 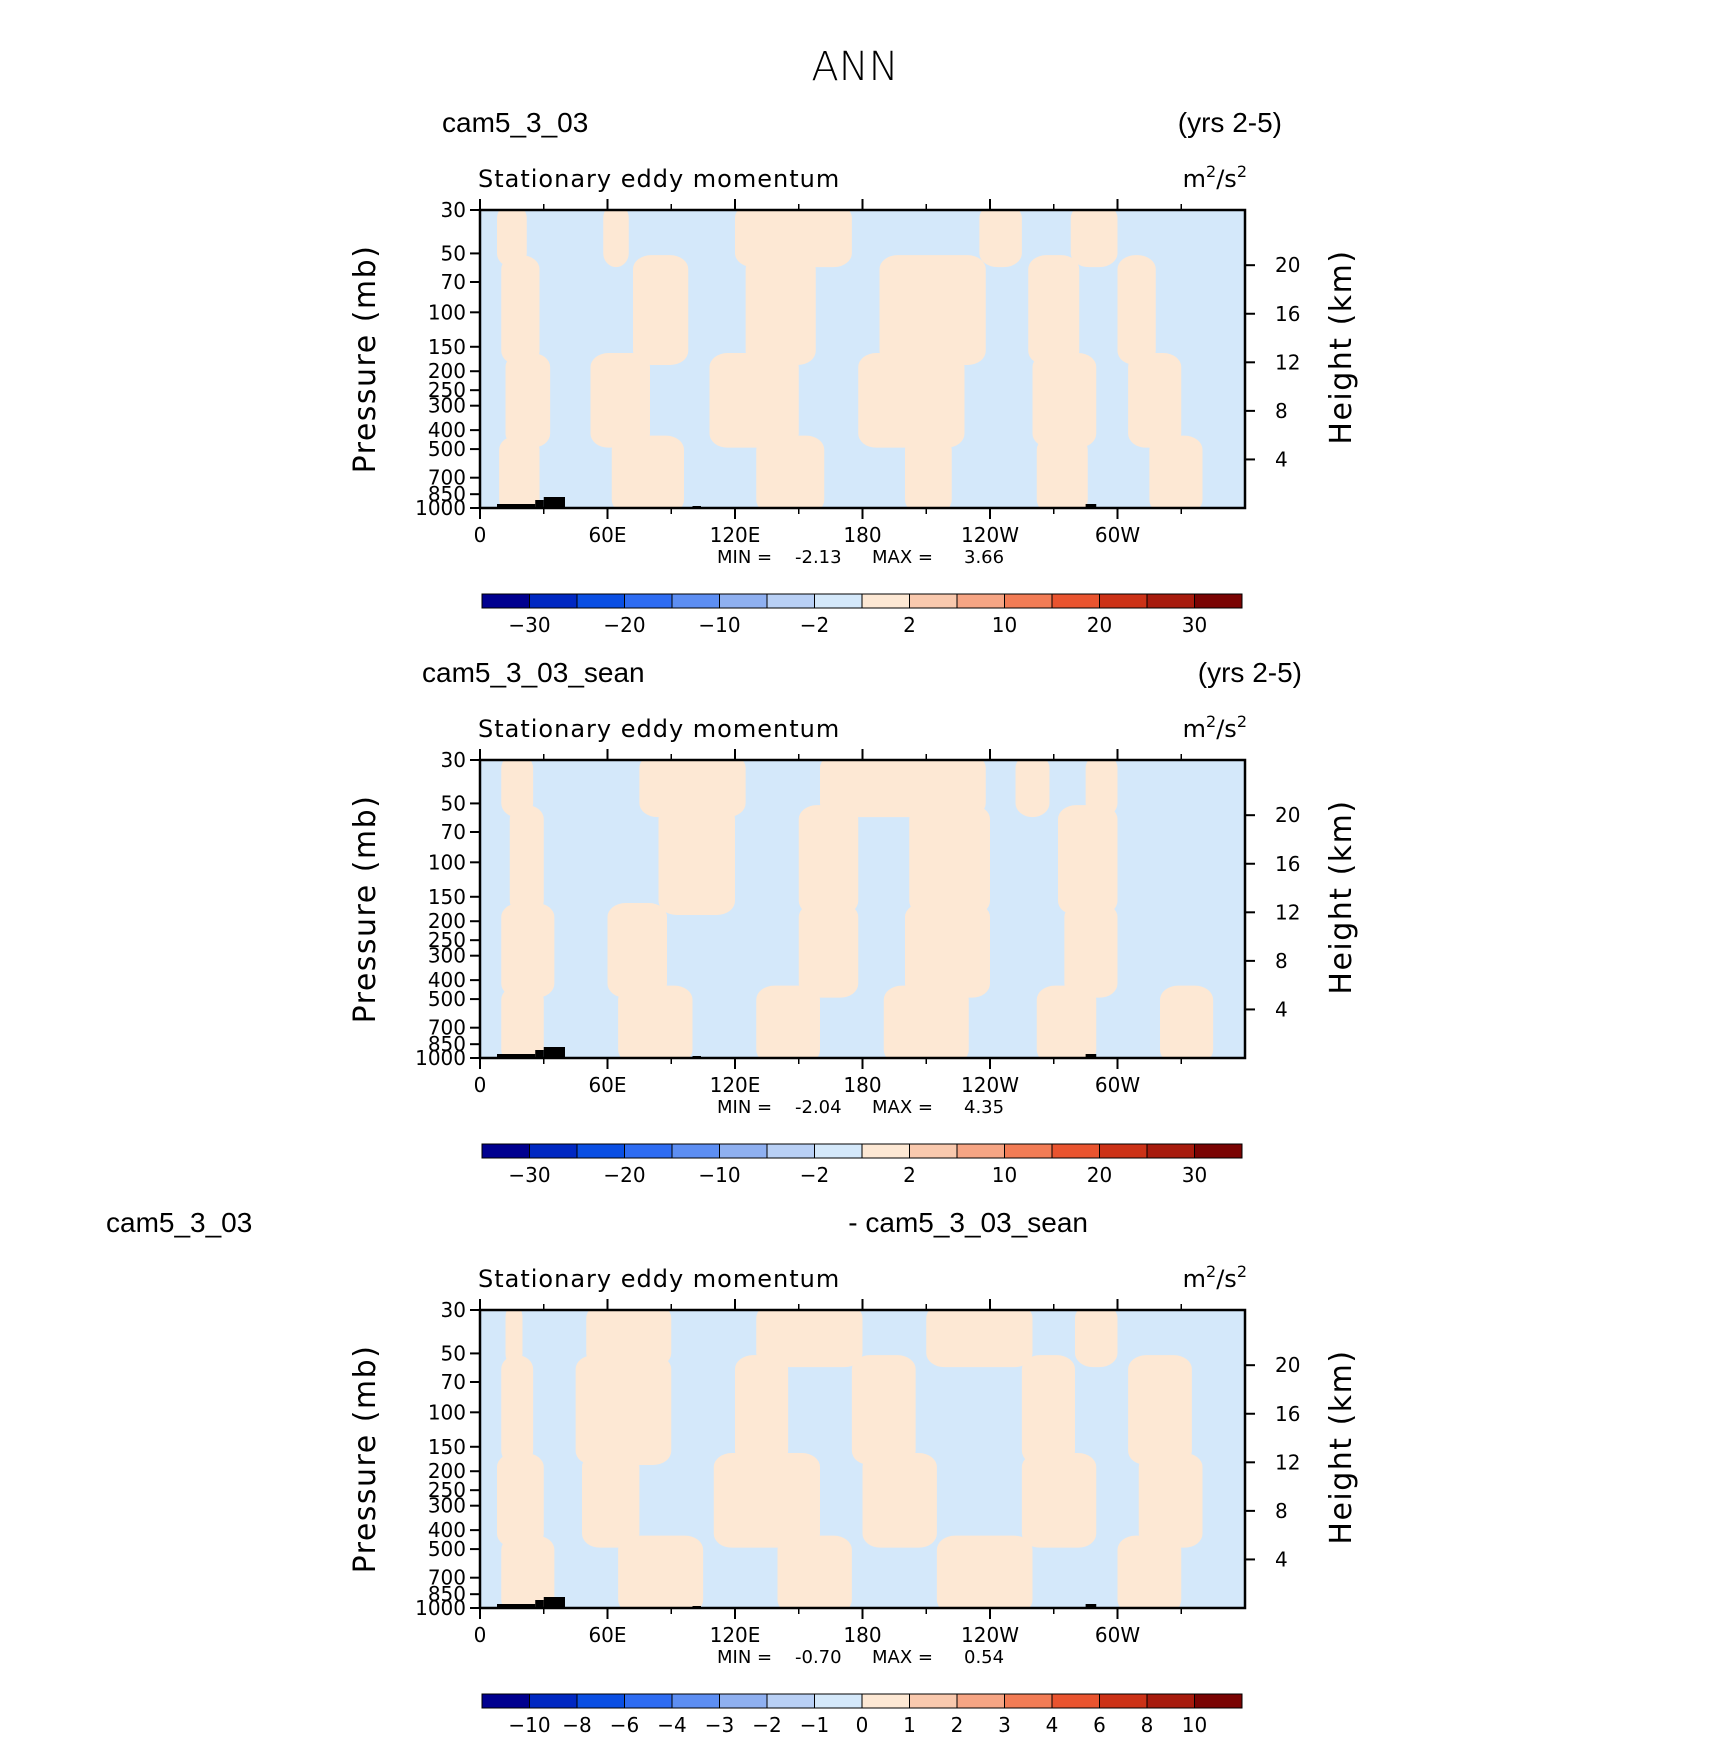 What do you see at coordinates (1099, 1725) in the screenshot?
I see `colorbar-tick-label: 6` at bounding box center [1099, 1725].